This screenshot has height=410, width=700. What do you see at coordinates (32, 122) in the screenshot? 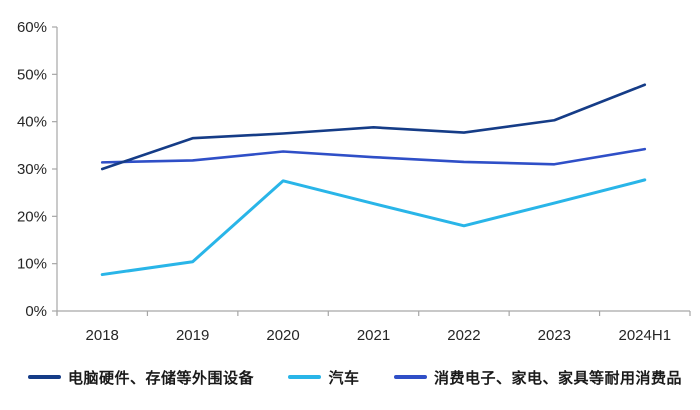
I see `y-axis-tick-label: 40%` at bounding box center [32, 122].